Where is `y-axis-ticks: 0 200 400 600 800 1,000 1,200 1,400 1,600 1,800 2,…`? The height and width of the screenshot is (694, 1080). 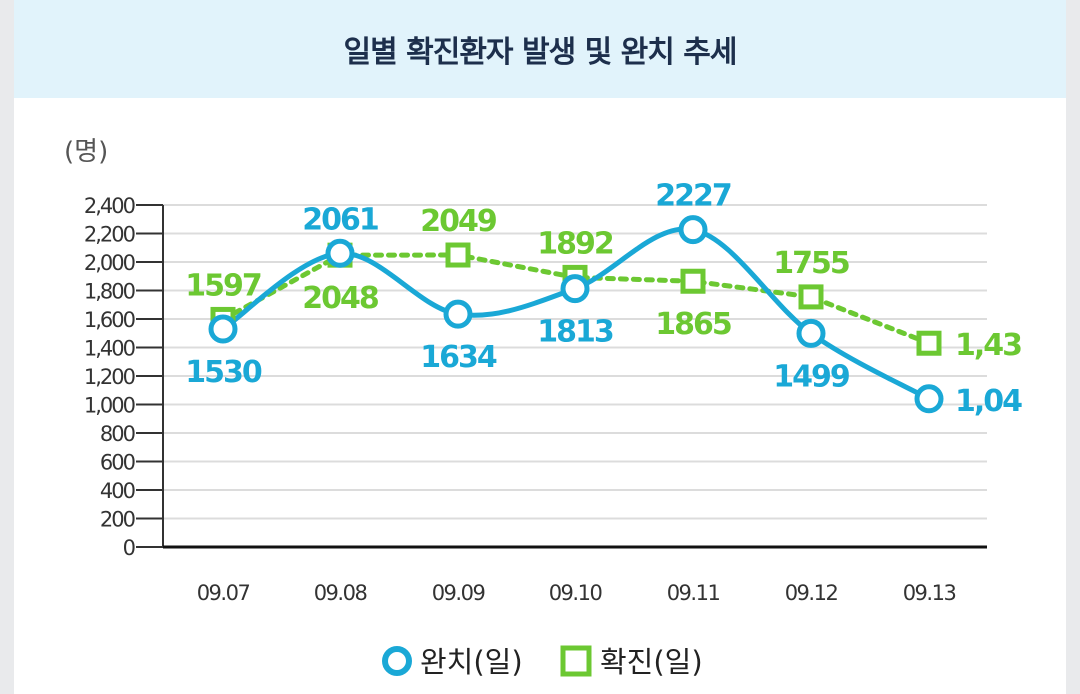 y-axis-ticks: 0 200 400 600 800 1,000 1,200 1,400 1,600 1,800 2,… is located at coordinates (123, 377).